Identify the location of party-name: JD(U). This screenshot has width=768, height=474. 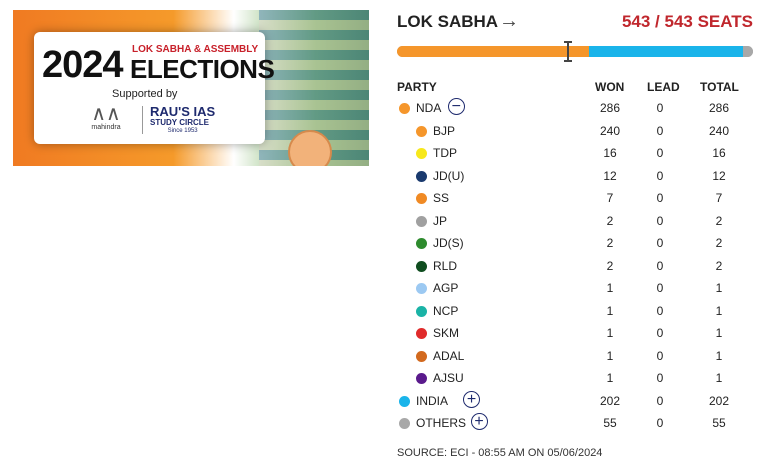
(449, 175).